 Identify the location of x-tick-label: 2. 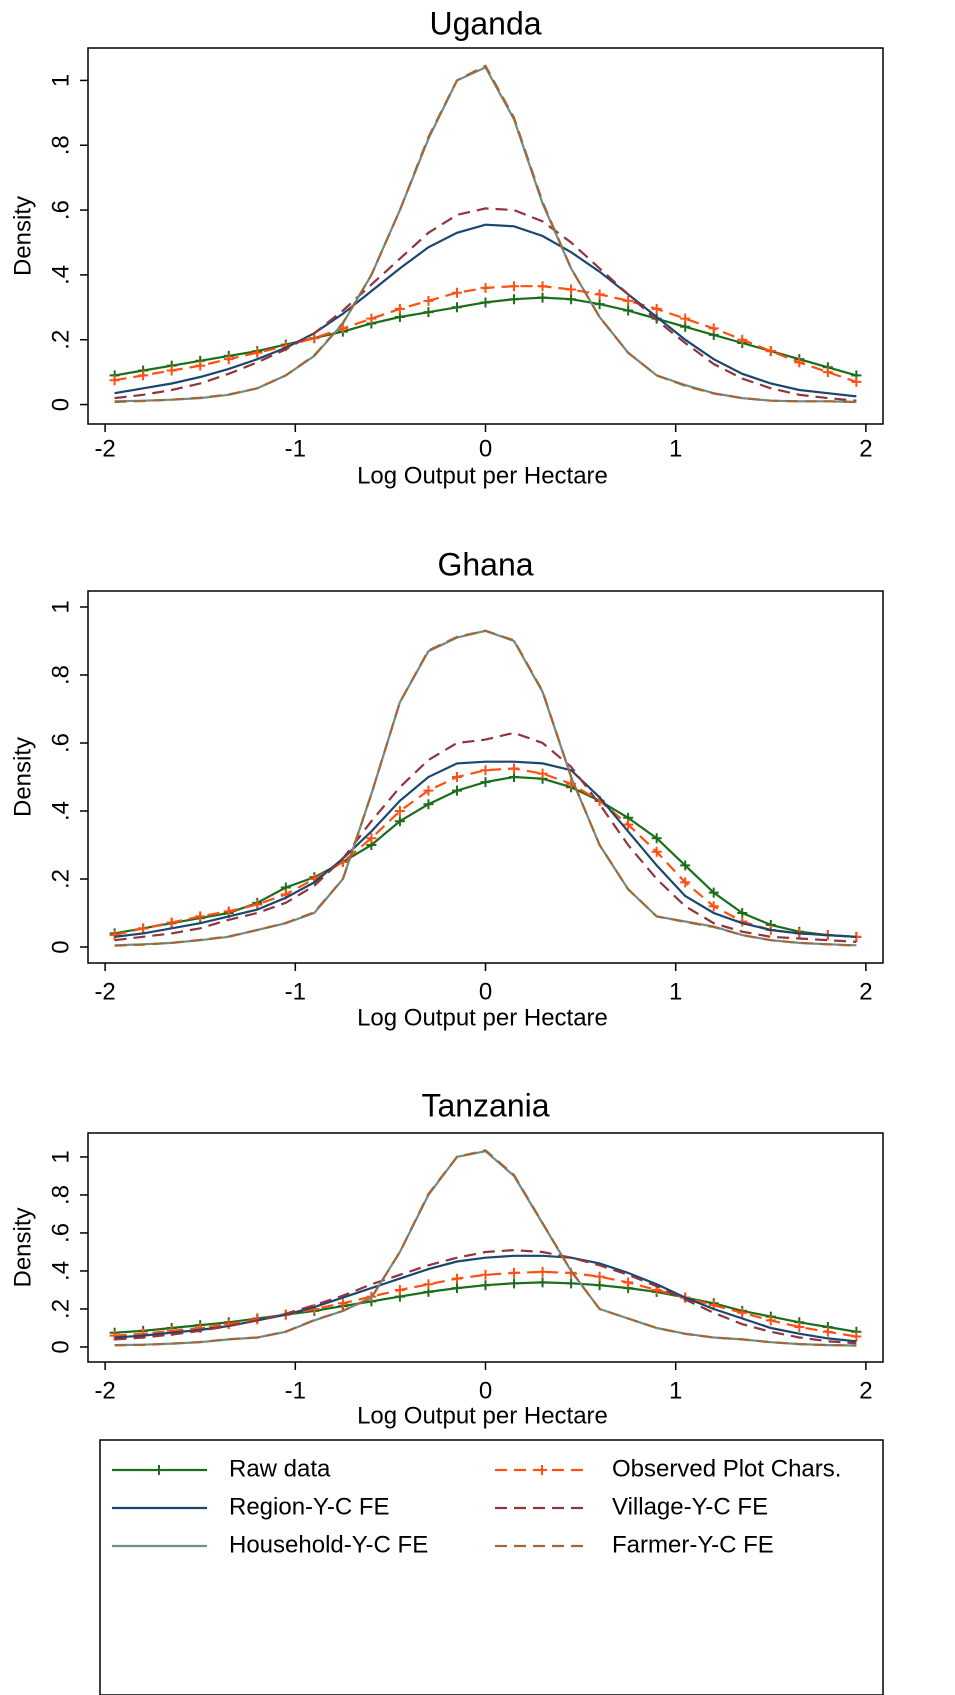
(865, 991).